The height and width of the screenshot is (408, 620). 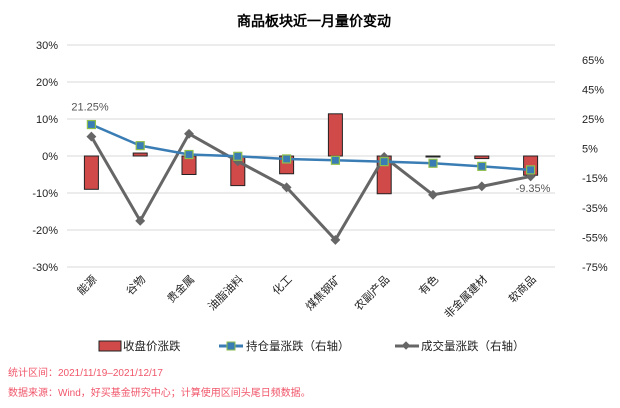 What do you see at coordinates (310, 147) in the screenshot?
I see `line-open-interest` at bounding box center [310, 147].